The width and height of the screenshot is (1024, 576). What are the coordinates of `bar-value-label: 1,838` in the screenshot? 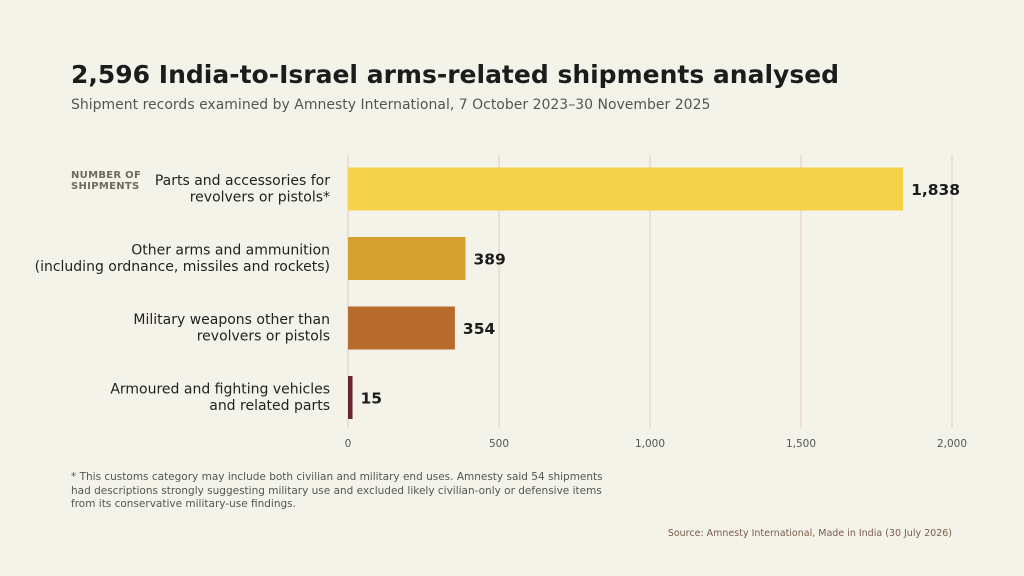 It's located at (935, 190).